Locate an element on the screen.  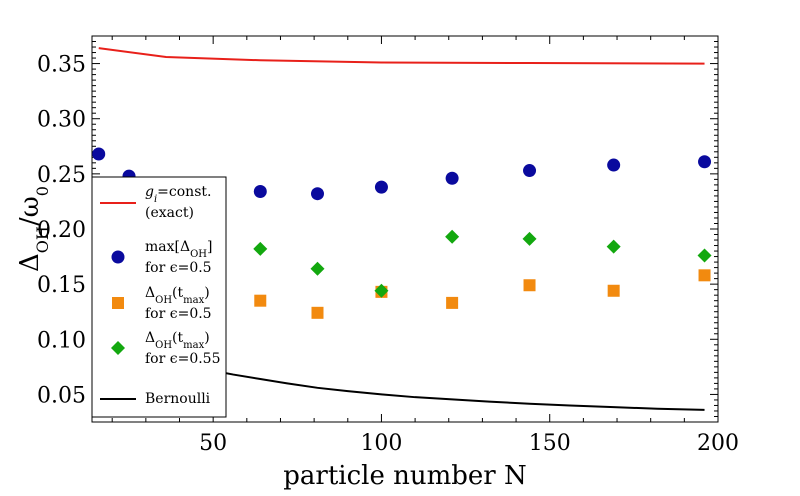
x-tick-label: 100 is located at coordinates (381, 443).